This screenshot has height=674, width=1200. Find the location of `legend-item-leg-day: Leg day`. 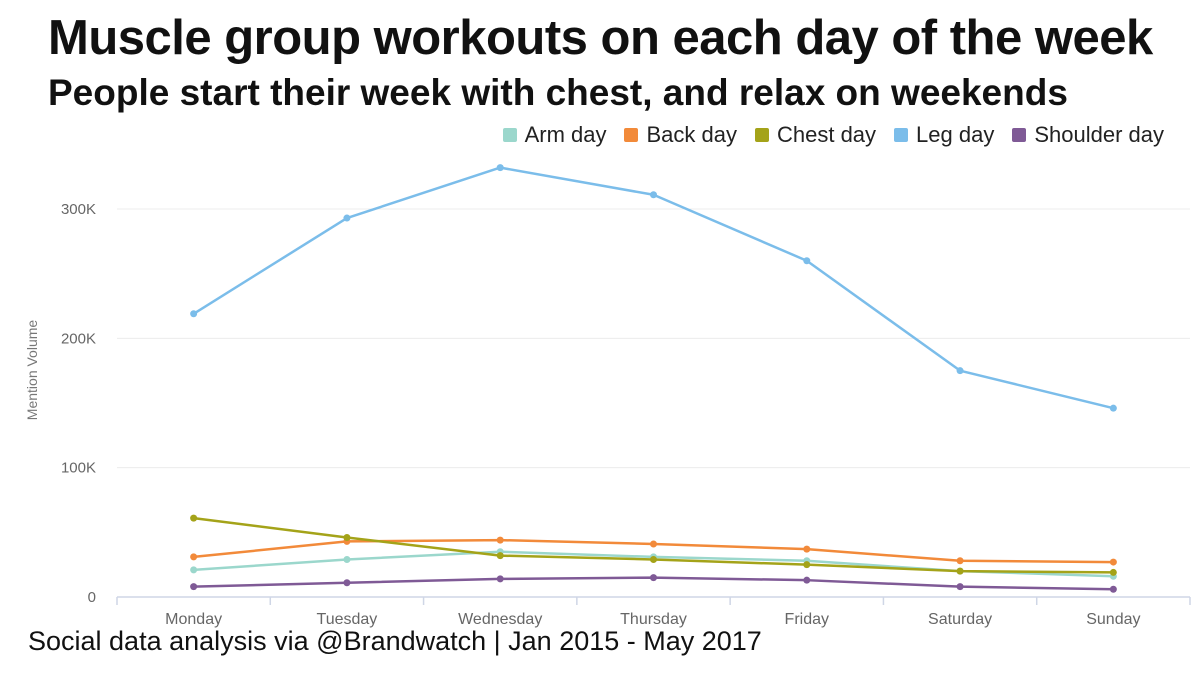

legend-item-leg-day: Leg day is located at coordinates (944, 135).